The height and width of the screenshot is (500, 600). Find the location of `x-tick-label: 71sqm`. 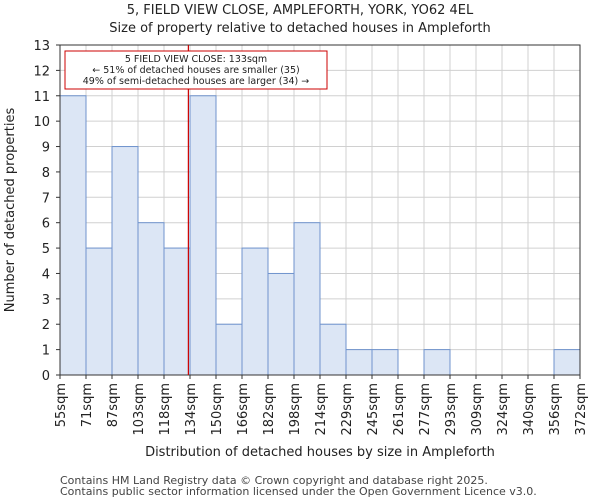

x-tick-label: 71sqm is located at coordinates (87, 405).